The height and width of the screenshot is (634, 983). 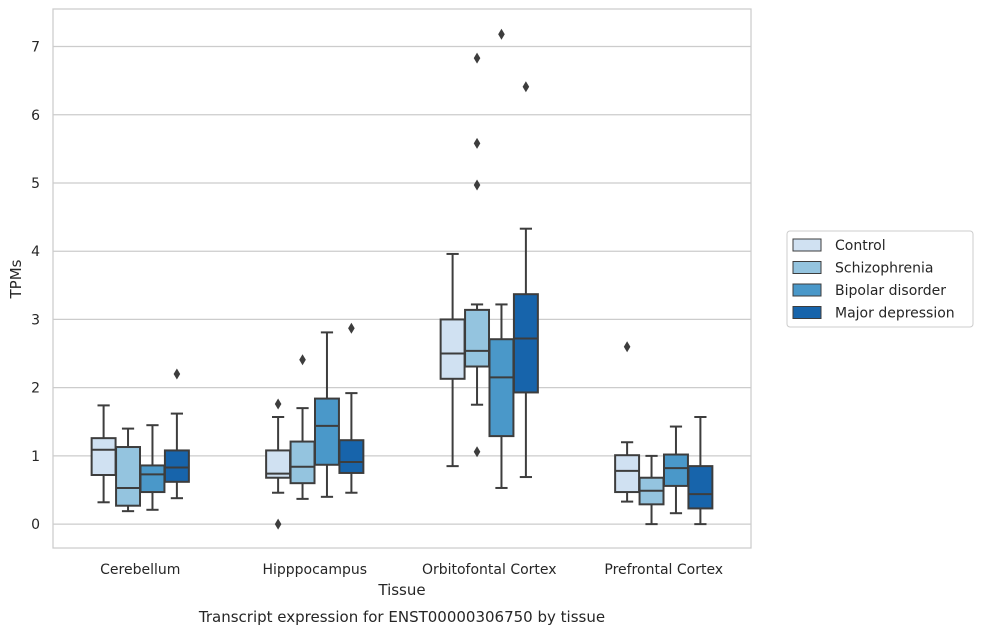 What do you see at coordinates (489, 570) in the screenshot?
I see `x-tick-label: Orbitofontal Cortex` at bounding box center [489, 570].